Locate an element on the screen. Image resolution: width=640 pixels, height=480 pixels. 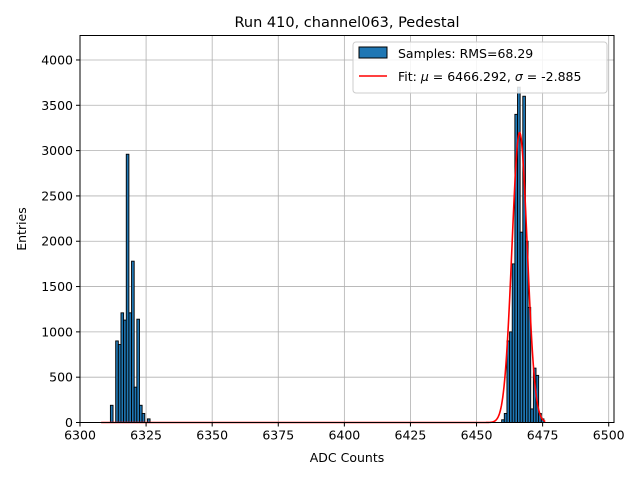
y-tick-label: 3500 is located at coordinates (57, 105).